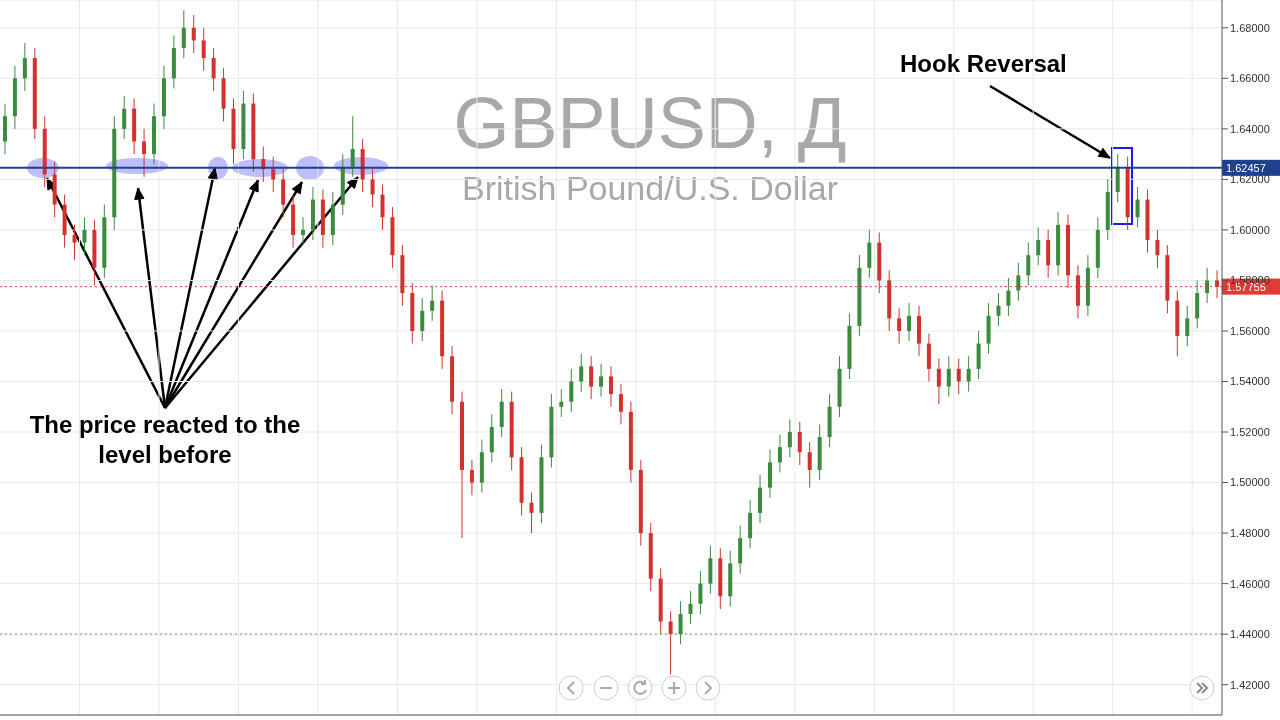  Describe the element at coordinates (1250, 27) in the screenshot. I see `y-tick-label: 1.68000` at that location.